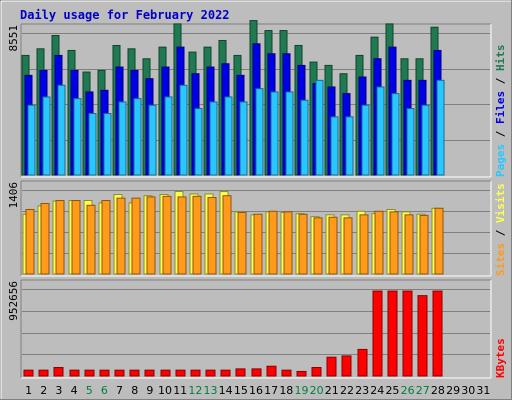 The image size is (512, 400). I want to click on day-label-13: 13, so click(211, 390).